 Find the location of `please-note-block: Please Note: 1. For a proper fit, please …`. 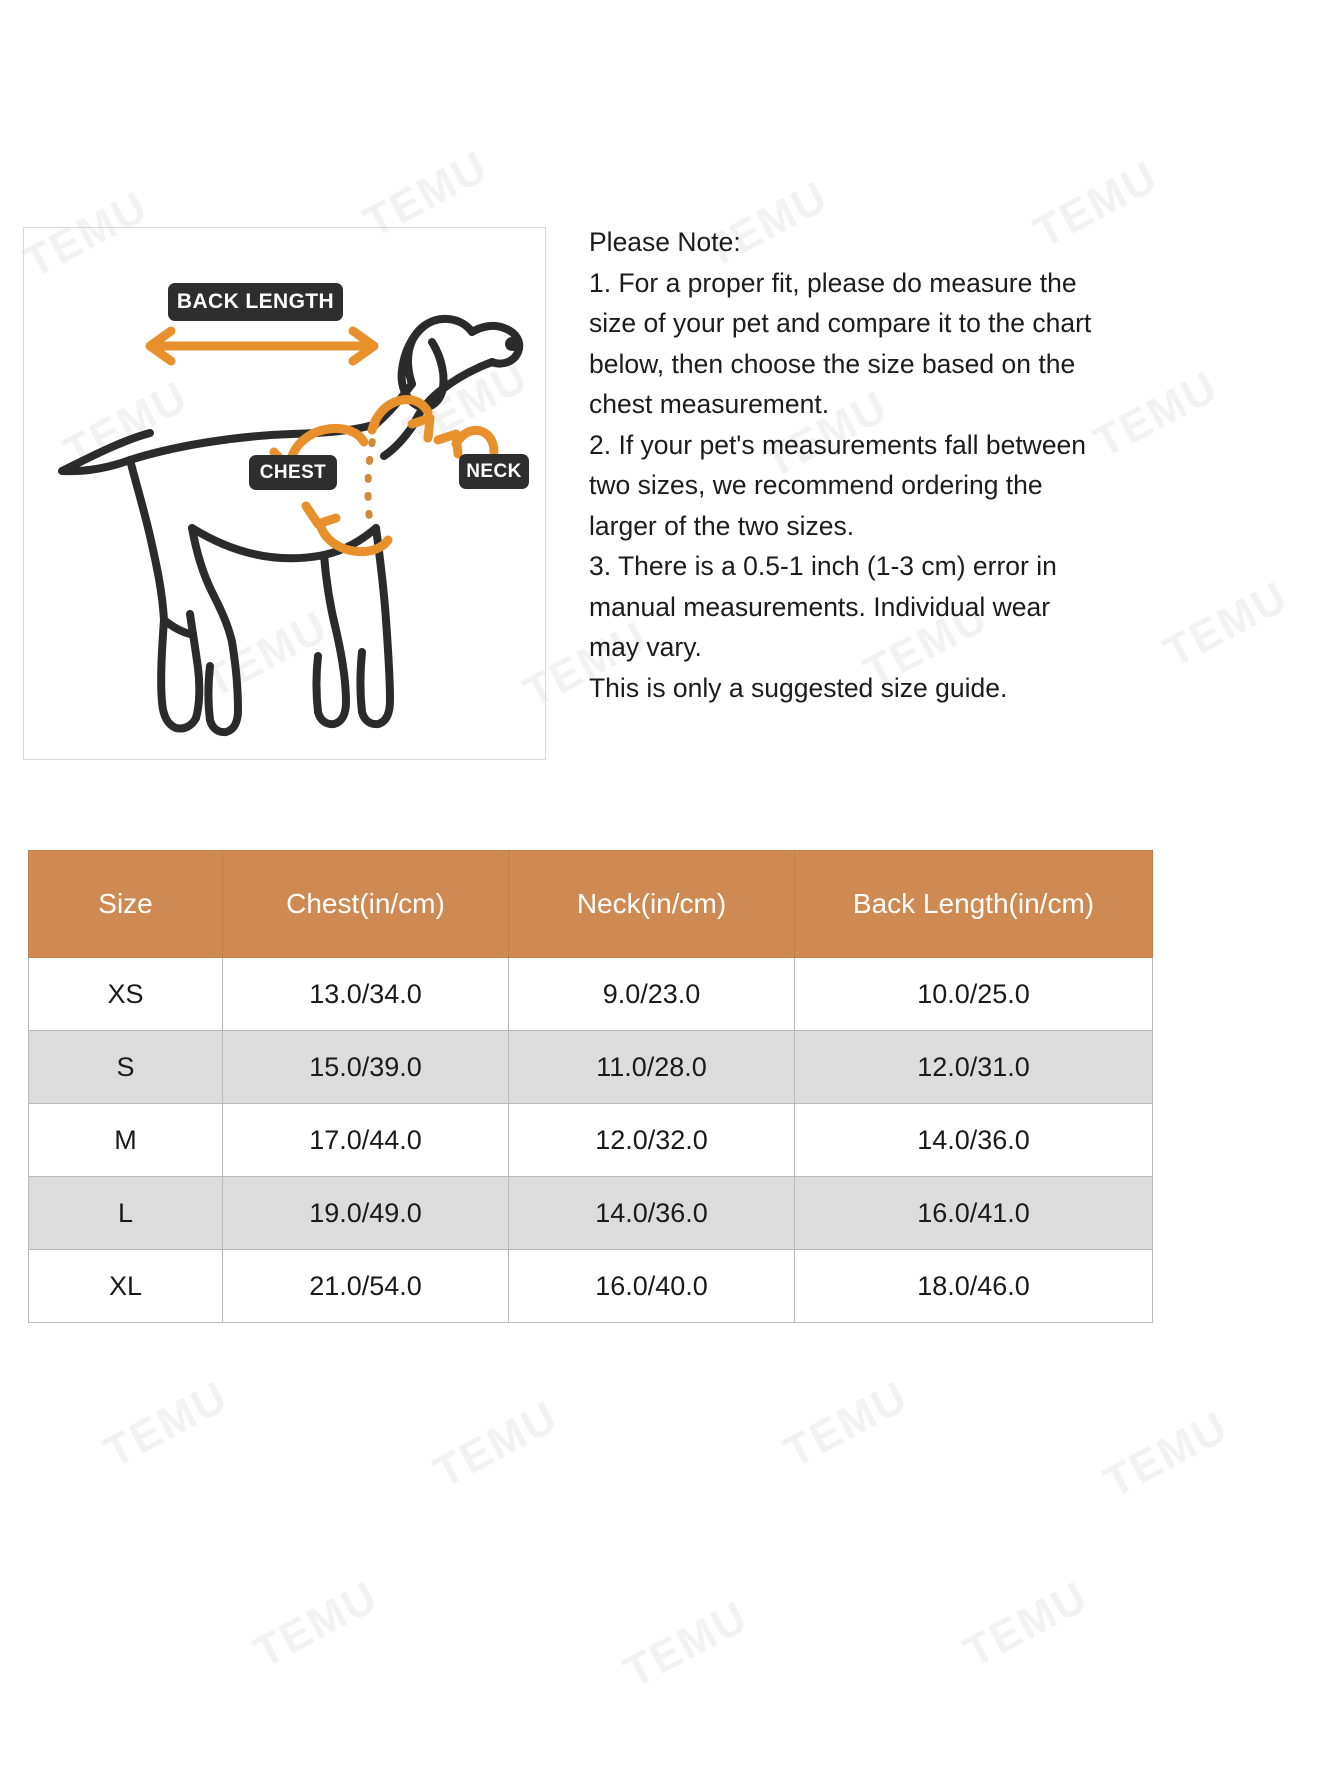

please-note-block: Please Note: 1. For a proper fit, please … is located at coordinates (884, 465).